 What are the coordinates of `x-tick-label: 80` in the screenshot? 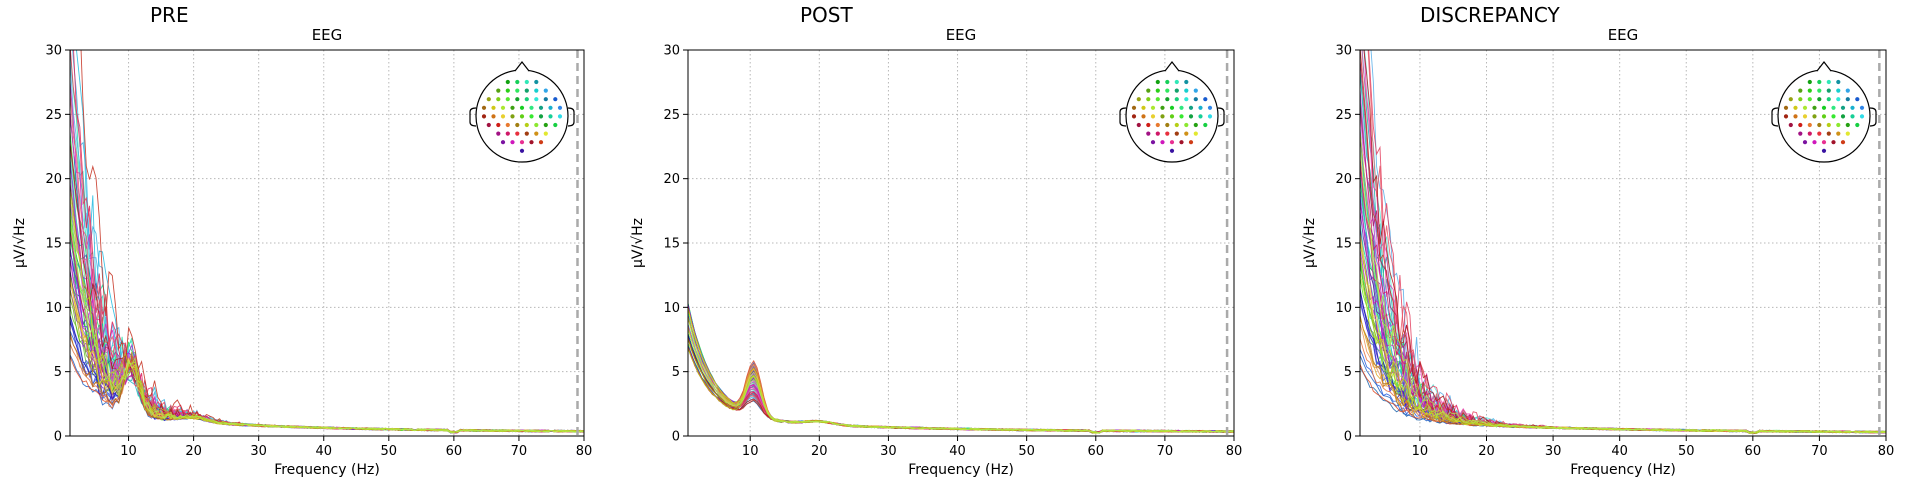 It's located at (584, 451).